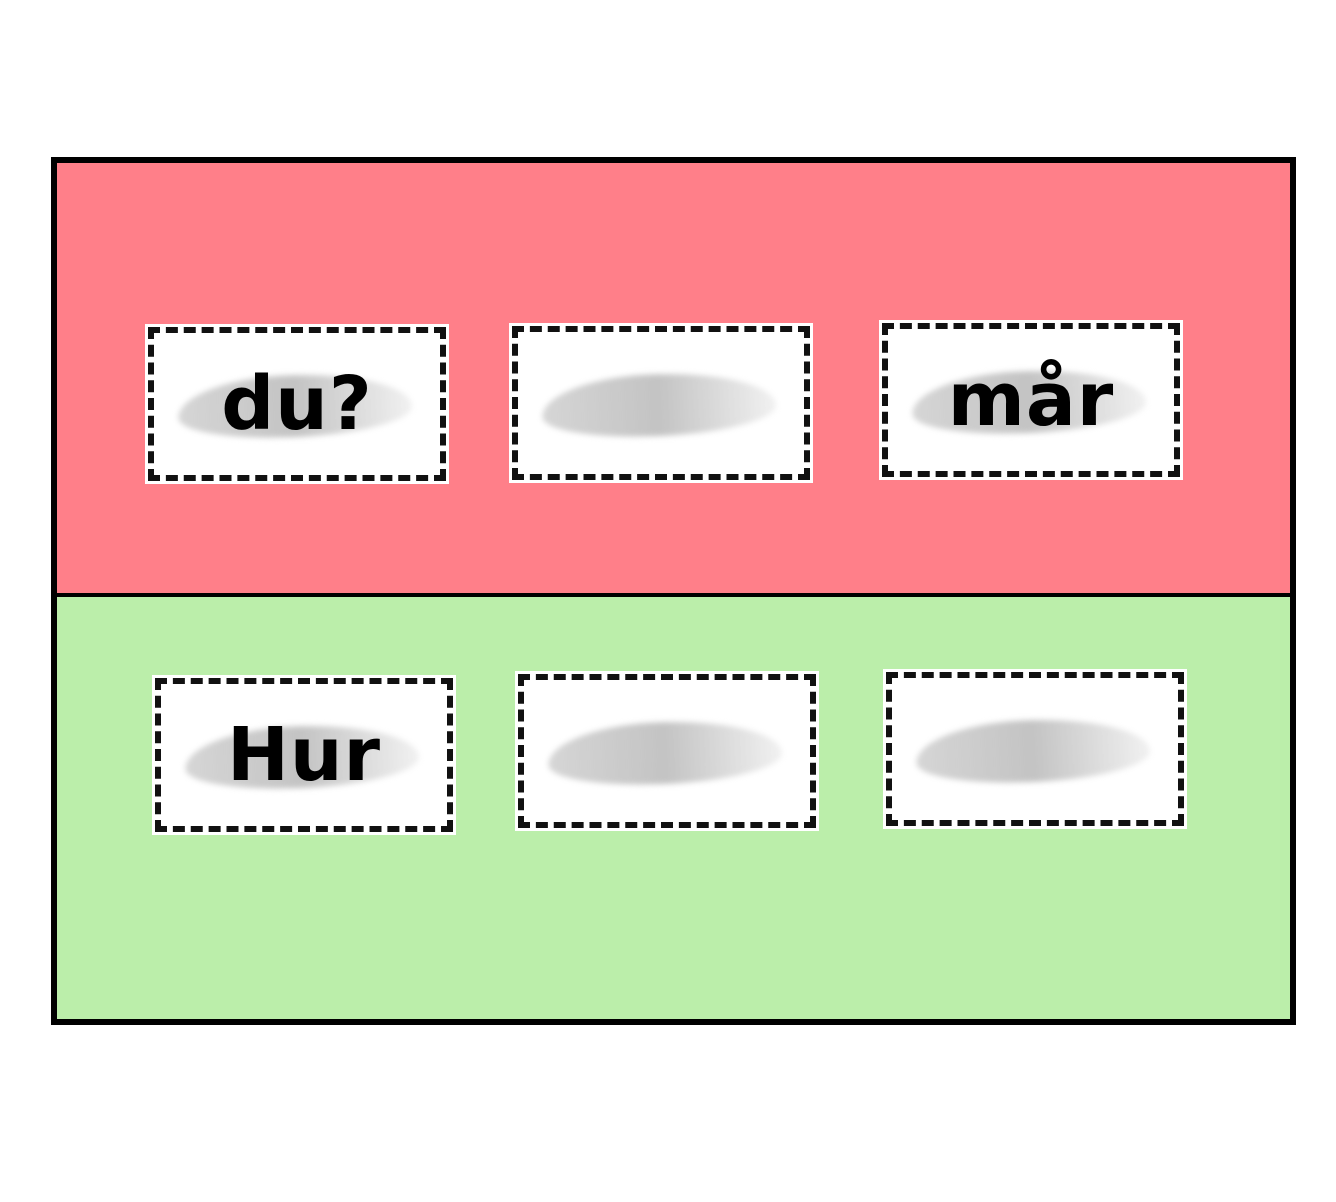 The height and width of the screenshot is (1202, 1336). I want to click on card-dashed-frame: du?, so click(297, 404).